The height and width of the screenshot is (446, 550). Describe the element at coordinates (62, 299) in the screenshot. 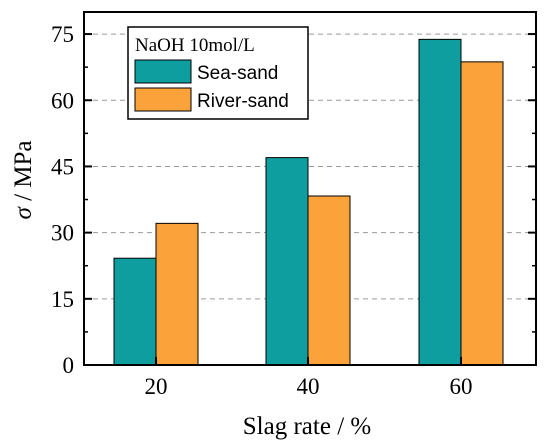

I see `y-tick-label: 15` at that location.